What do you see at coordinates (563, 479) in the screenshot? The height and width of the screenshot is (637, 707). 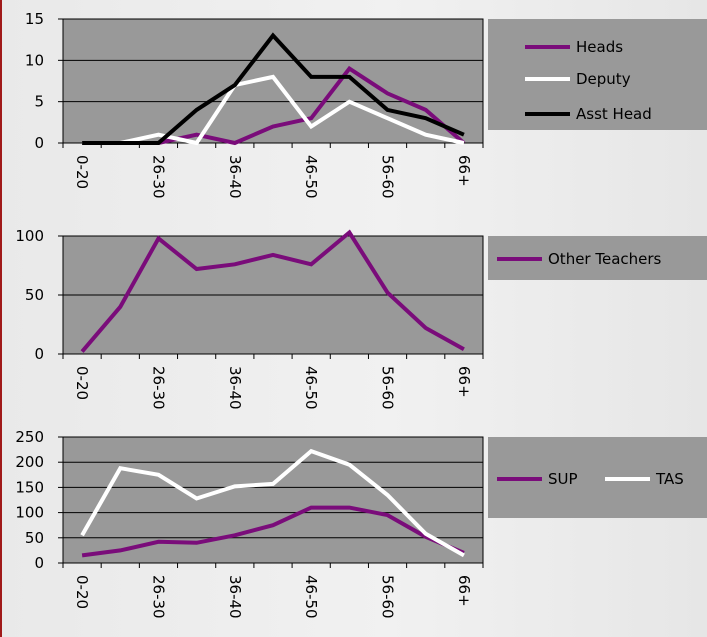 I see `legend-label-sup: SUP` at bounding box center [563, 479].